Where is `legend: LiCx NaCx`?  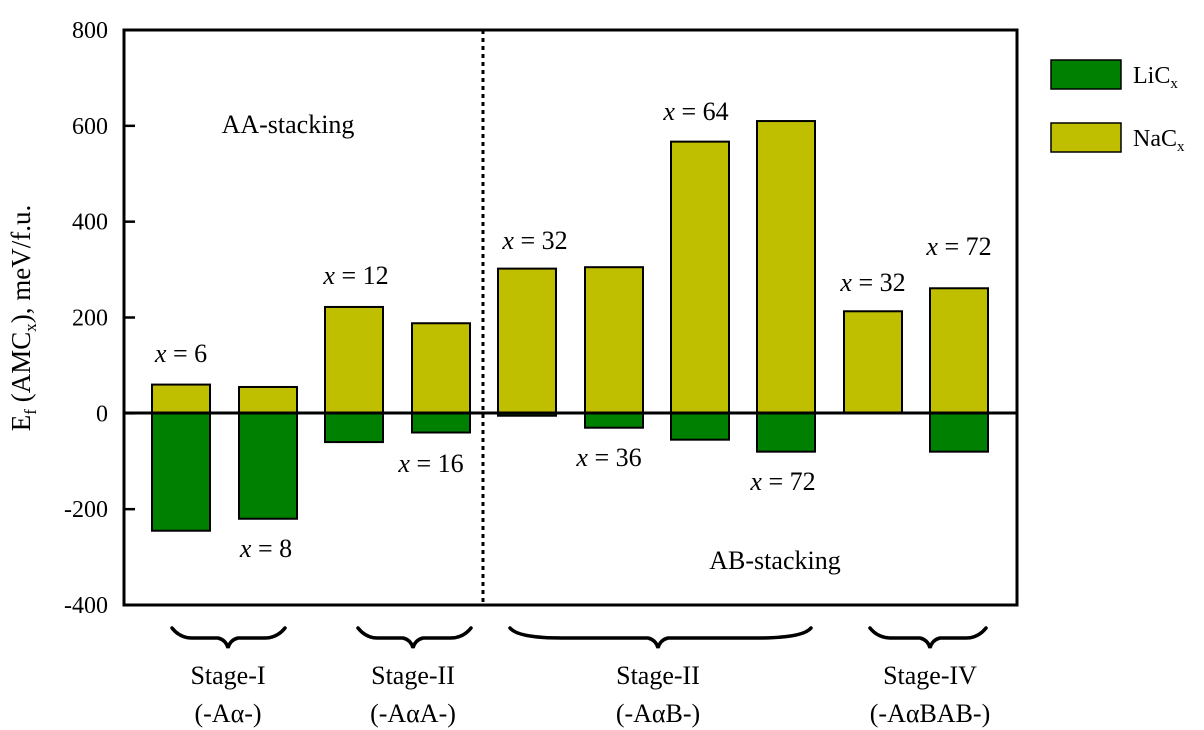 legend: LiCx NaCx is located at coordinates (1117, 107).